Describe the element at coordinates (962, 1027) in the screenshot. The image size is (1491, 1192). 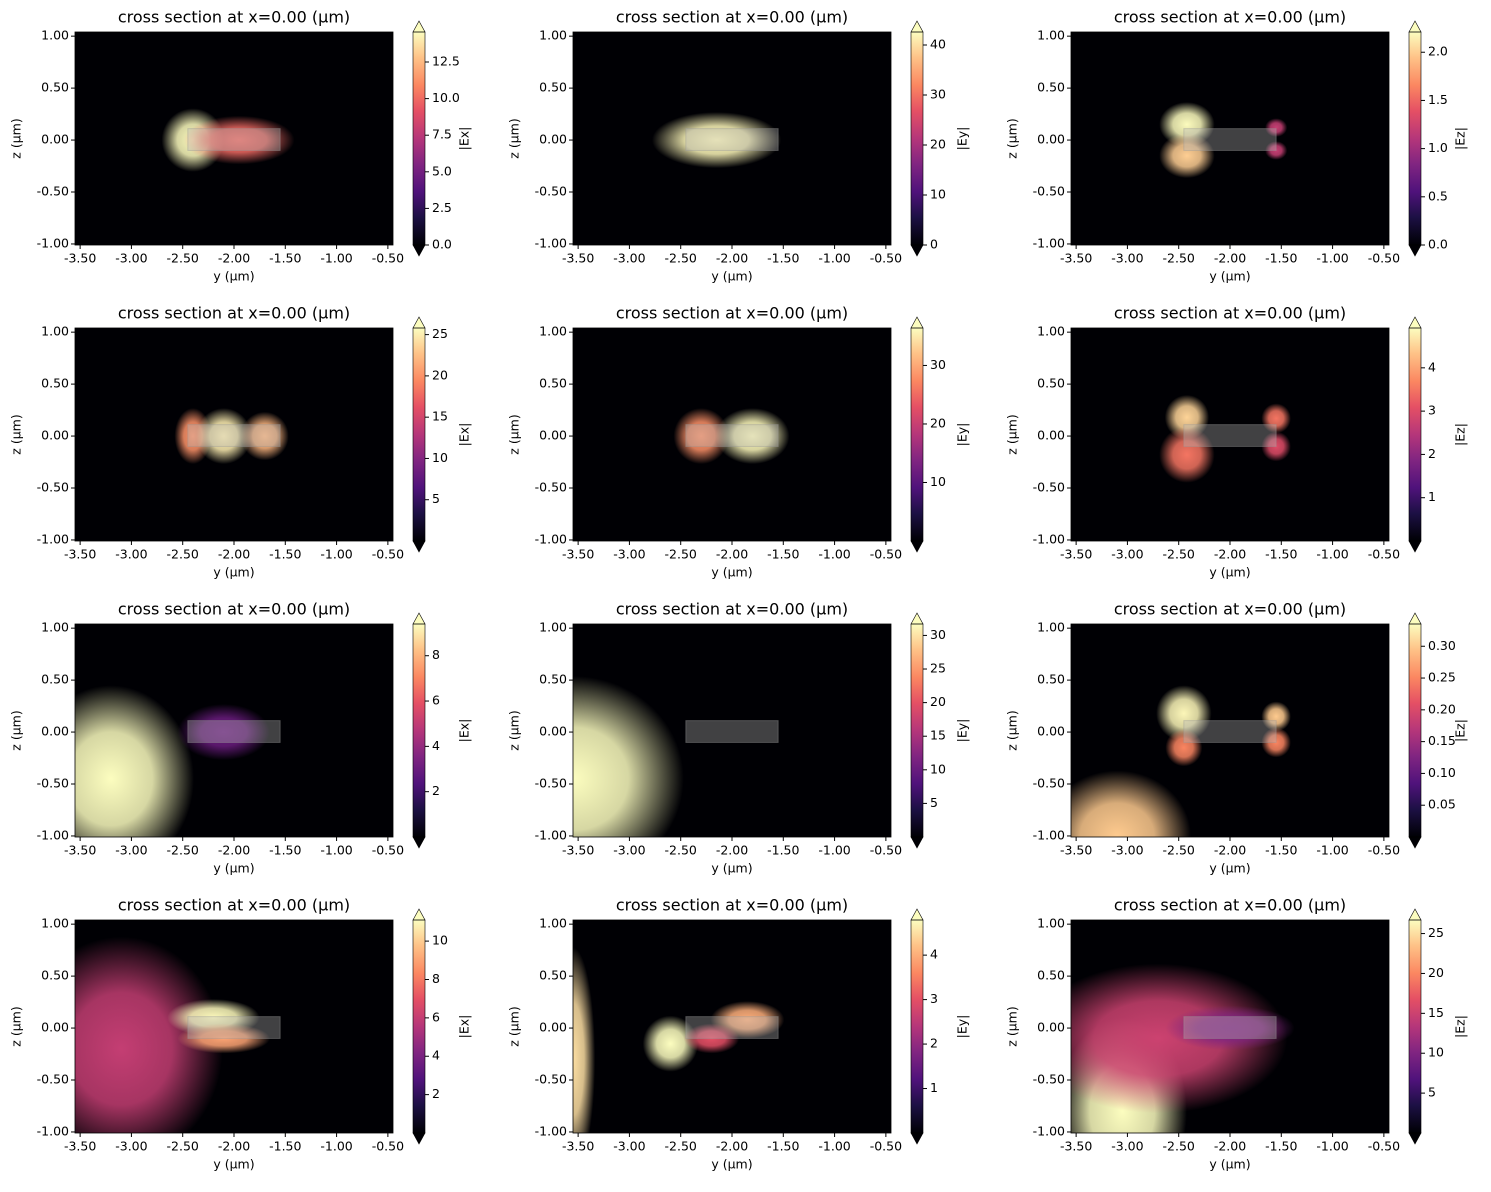
I see `colorbar-label: |Ey|` at that location.